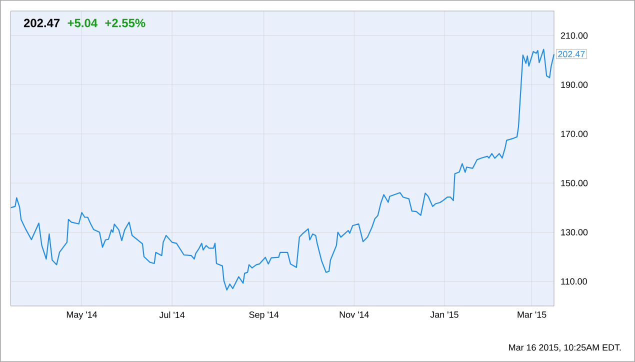 The width and height of the screenshot is (635, 362). I want to click on annotation: +5.04, so click(83, 23).